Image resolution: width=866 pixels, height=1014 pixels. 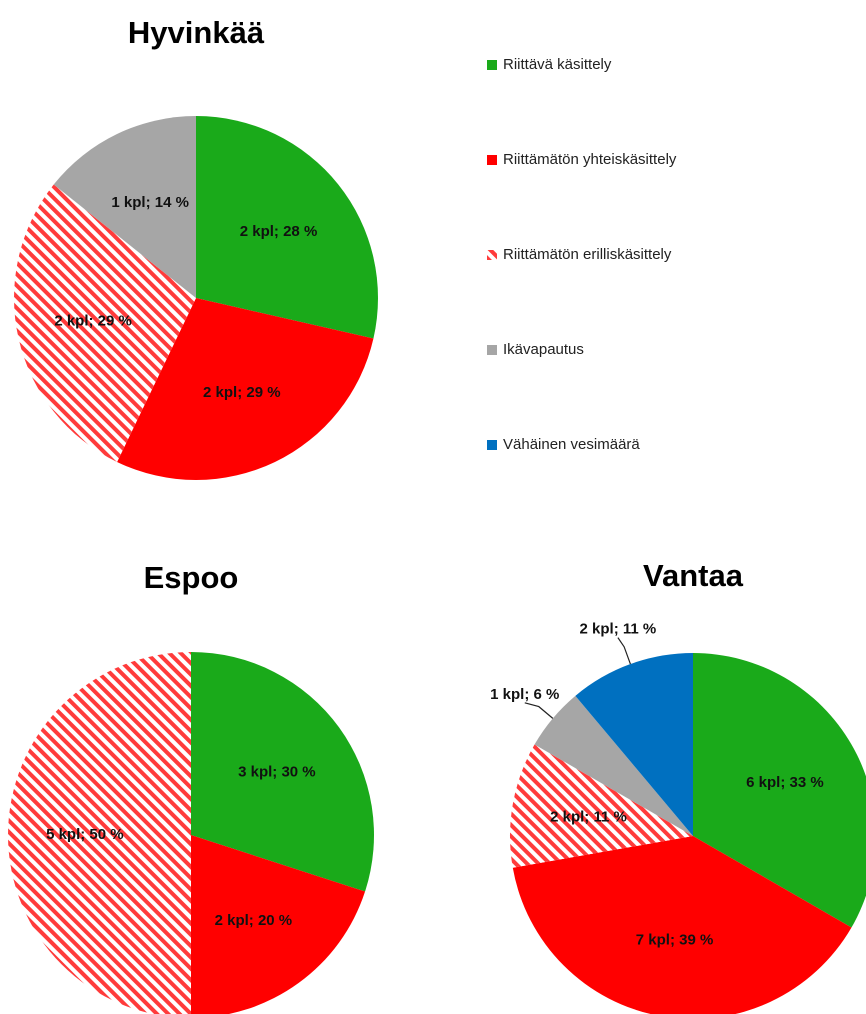 What do you see at coordinates (590, 159) in the screenshot?
I see `legend-label: Riittämätön yhteiskäsittely` at bounding box center [590, 159].